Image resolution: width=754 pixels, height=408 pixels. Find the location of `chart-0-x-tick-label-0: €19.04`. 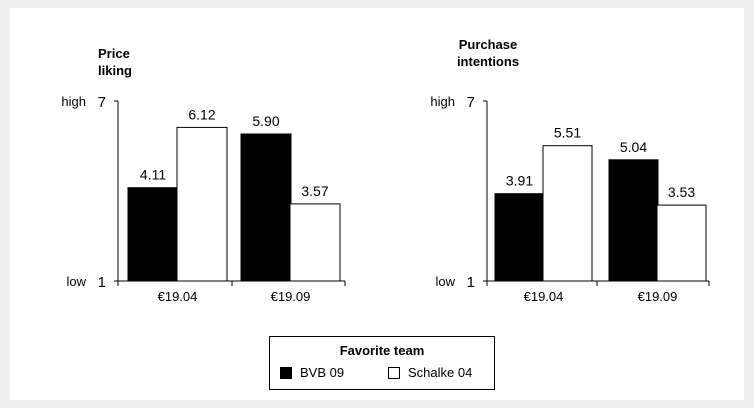

chart-0-x-tick-label-0: €19.04 is located at coordinates (178, 296).